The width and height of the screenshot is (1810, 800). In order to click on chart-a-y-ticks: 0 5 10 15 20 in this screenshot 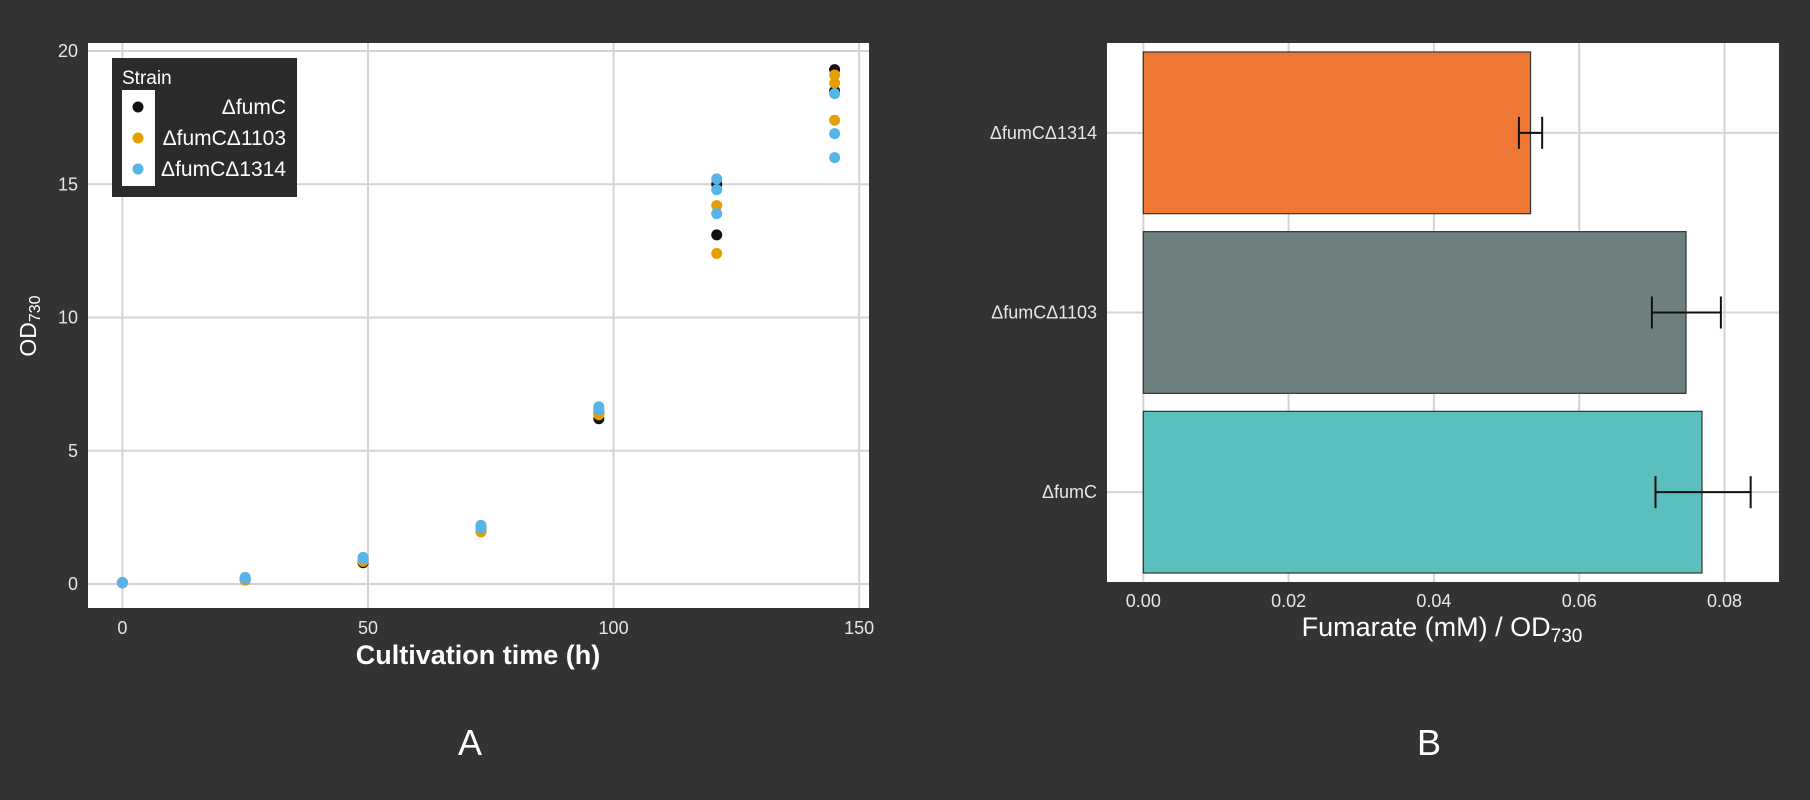, I will do `click(68, 317)`.